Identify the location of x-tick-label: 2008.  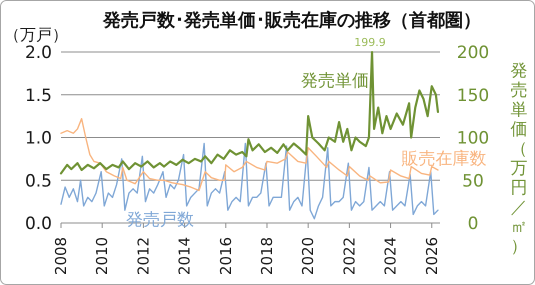
(61, 256).